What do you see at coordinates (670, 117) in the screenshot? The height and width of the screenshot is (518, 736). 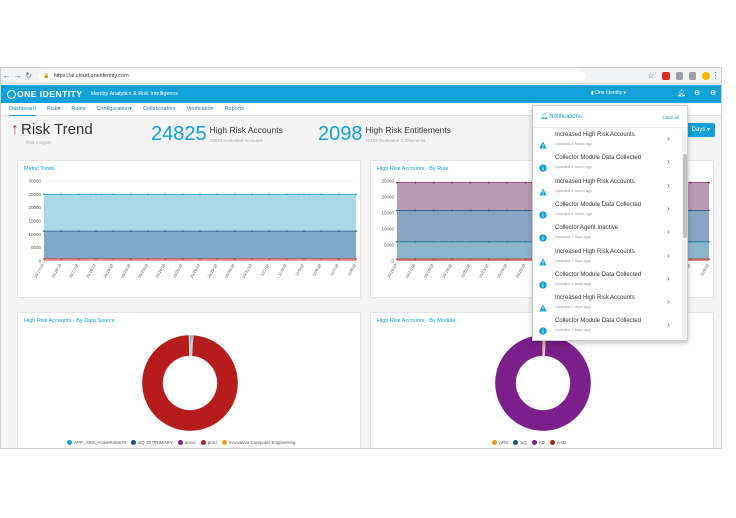 I see `clear-all-link: Clear all` at bounding box center [670, 117].